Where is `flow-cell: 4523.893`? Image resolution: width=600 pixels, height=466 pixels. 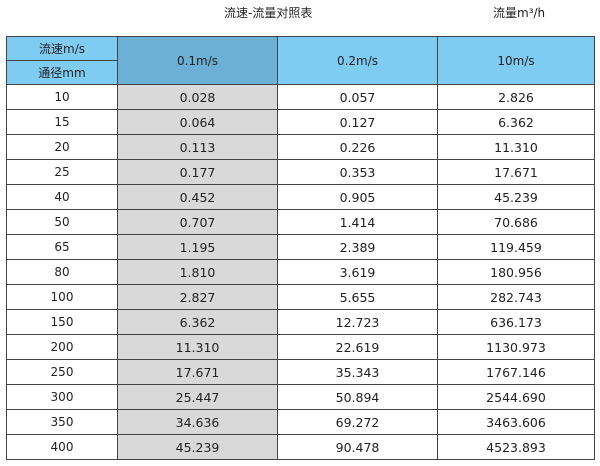
flow-cell: 4523.893 is located at coordinates (516, 447).